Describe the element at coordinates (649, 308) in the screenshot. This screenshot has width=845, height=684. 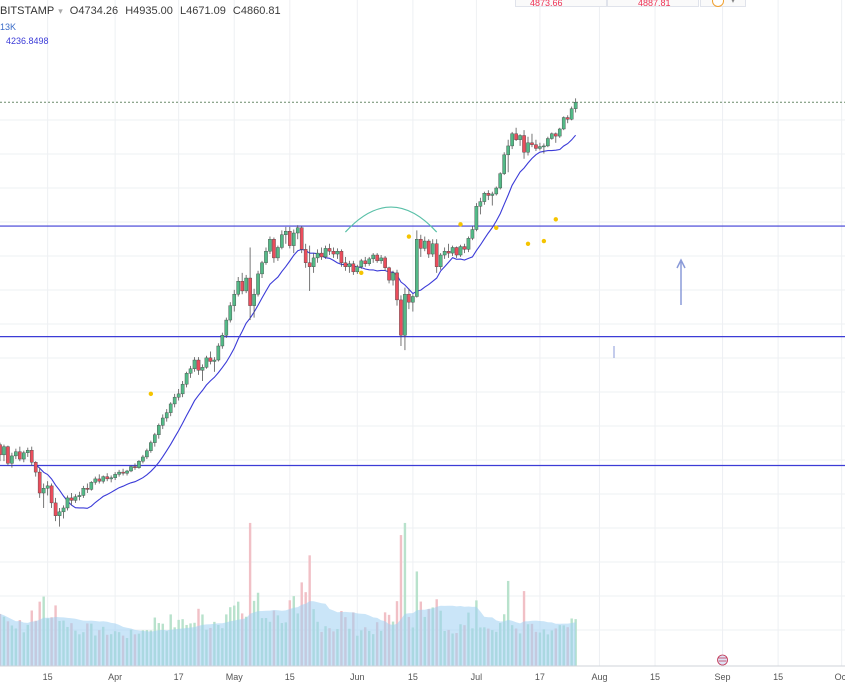
I see `annotation-arrow` at that location.